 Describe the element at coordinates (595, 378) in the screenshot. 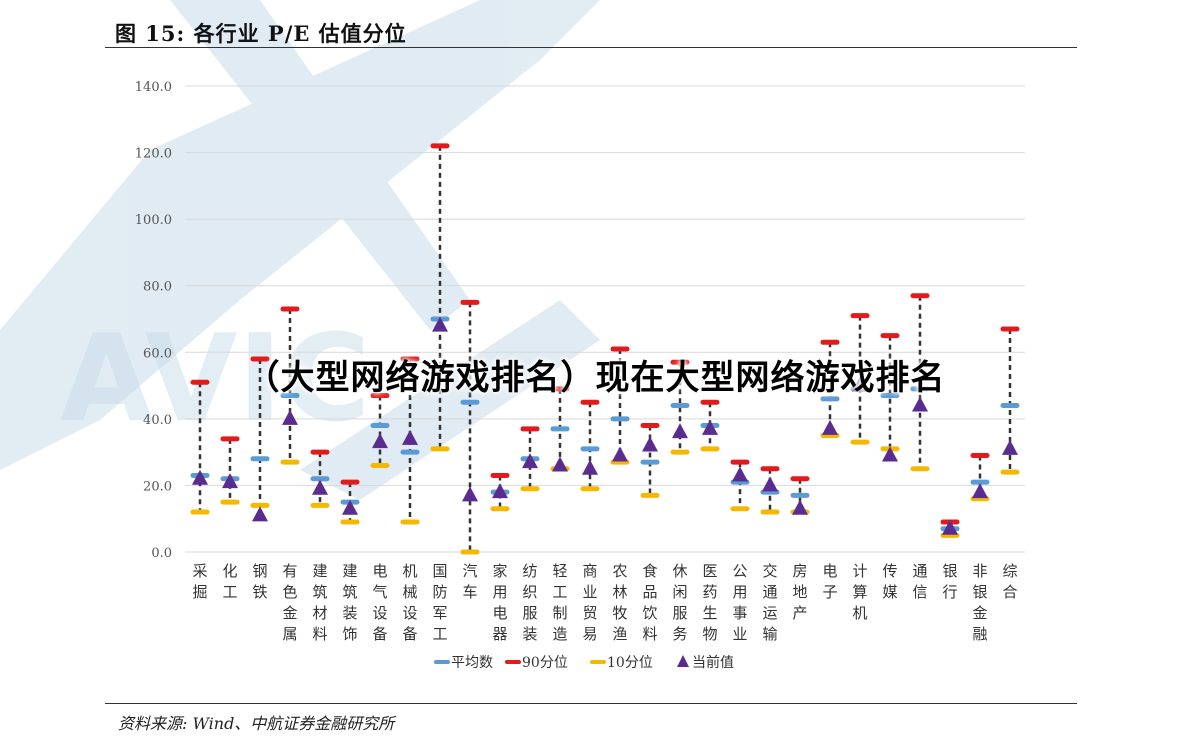

I see `overlay-headline: （大型网络游戏排名）现在大型网络游戏排名` at that location.